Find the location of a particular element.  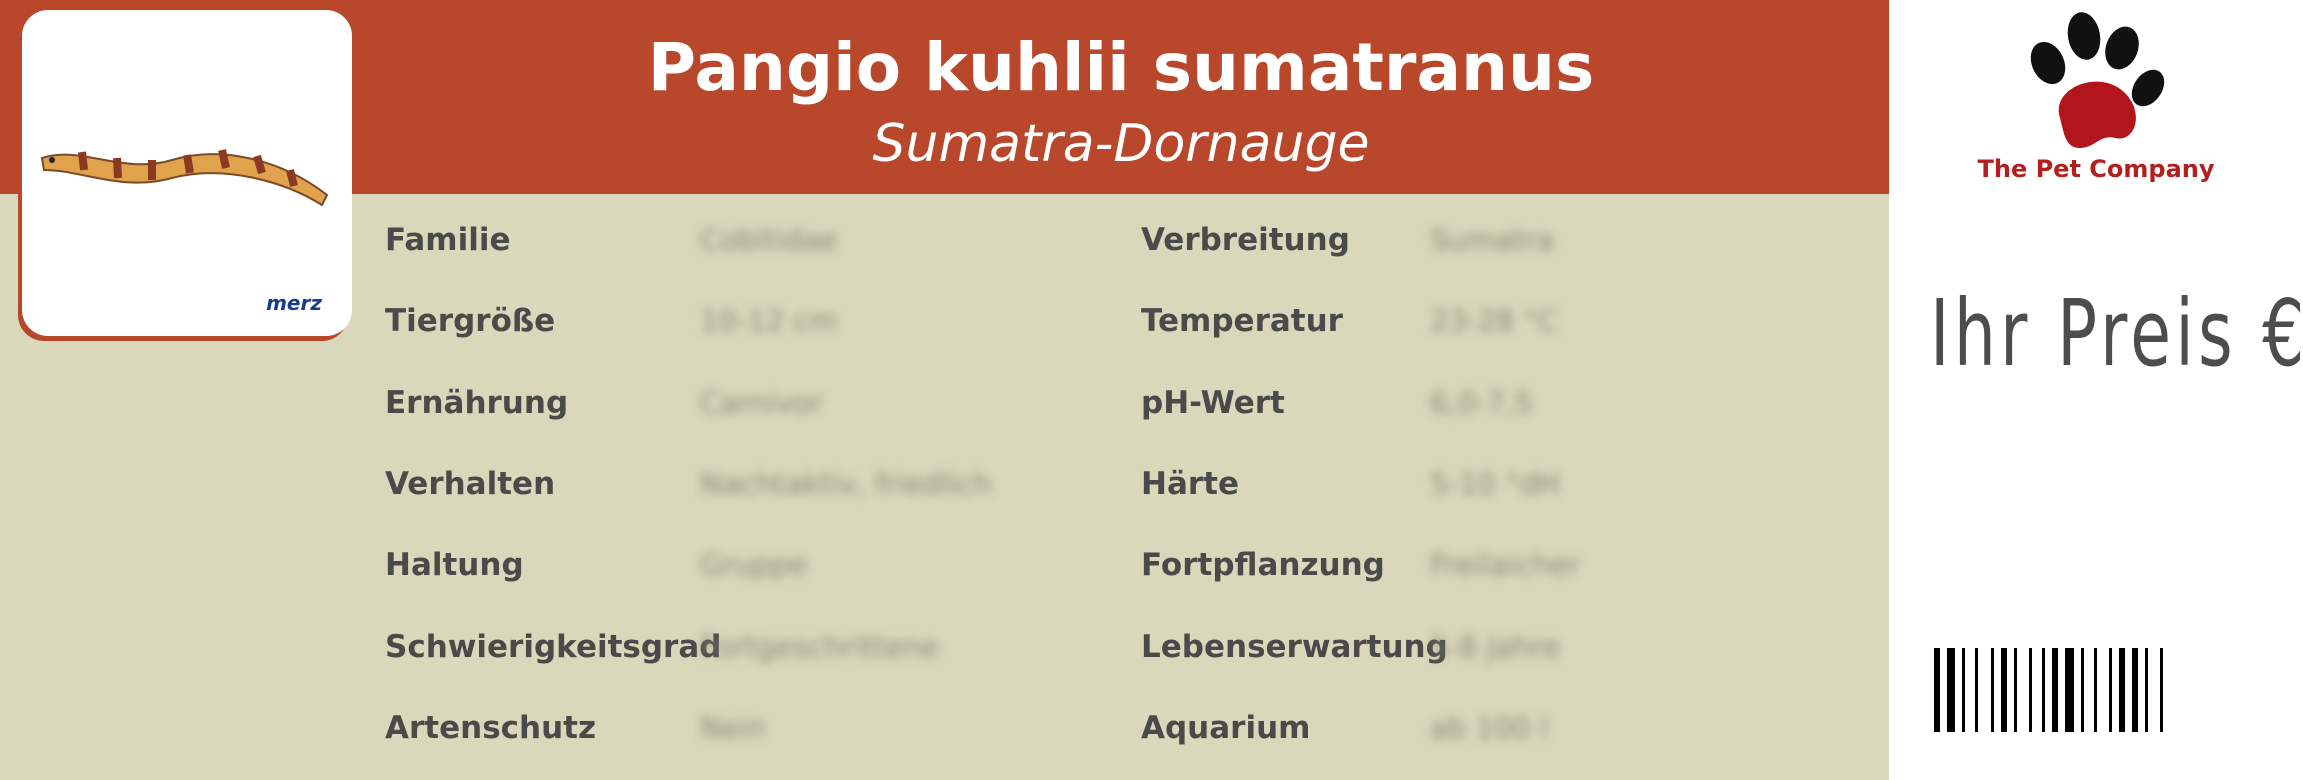

attribute-label: Tiergröße is located at coordinates (470, 321).